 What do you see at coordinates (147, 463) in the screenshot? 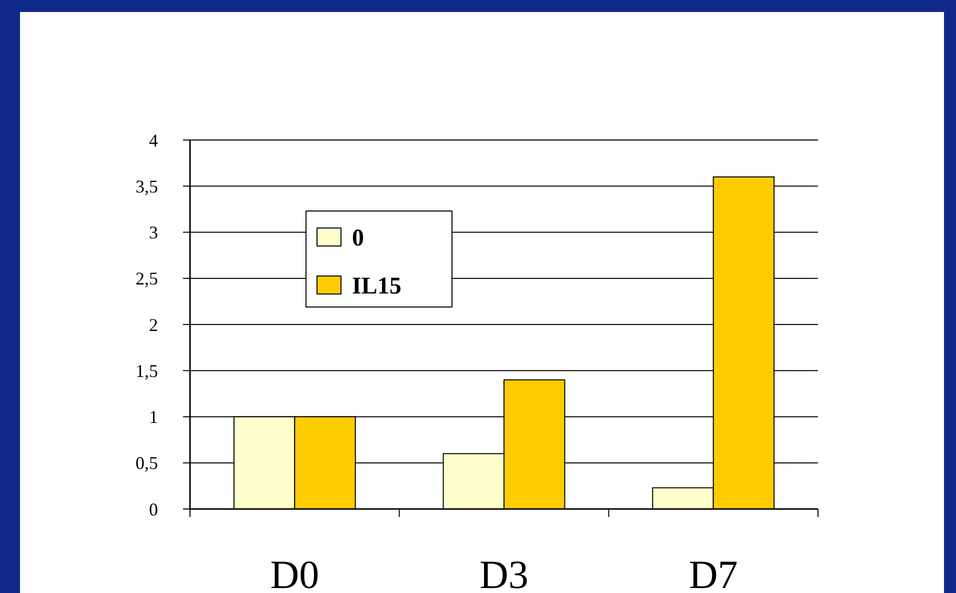
I see `y-tick-label: 0,5` at bounding box center [147, 463].